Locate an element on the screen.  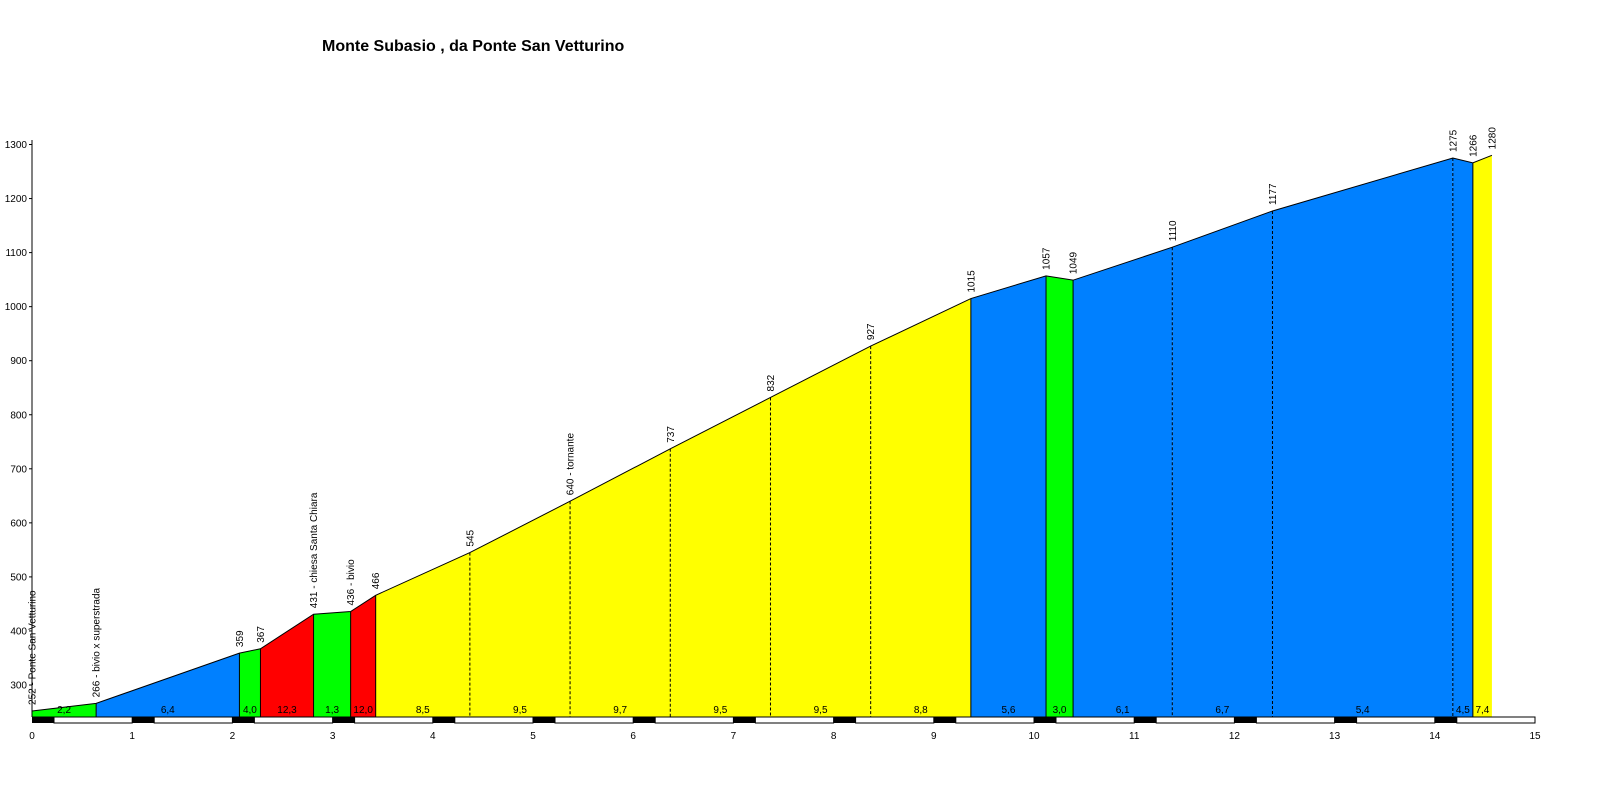
elevation-label: 266 - bivio x superstrada is located at coordinates (97, 642).